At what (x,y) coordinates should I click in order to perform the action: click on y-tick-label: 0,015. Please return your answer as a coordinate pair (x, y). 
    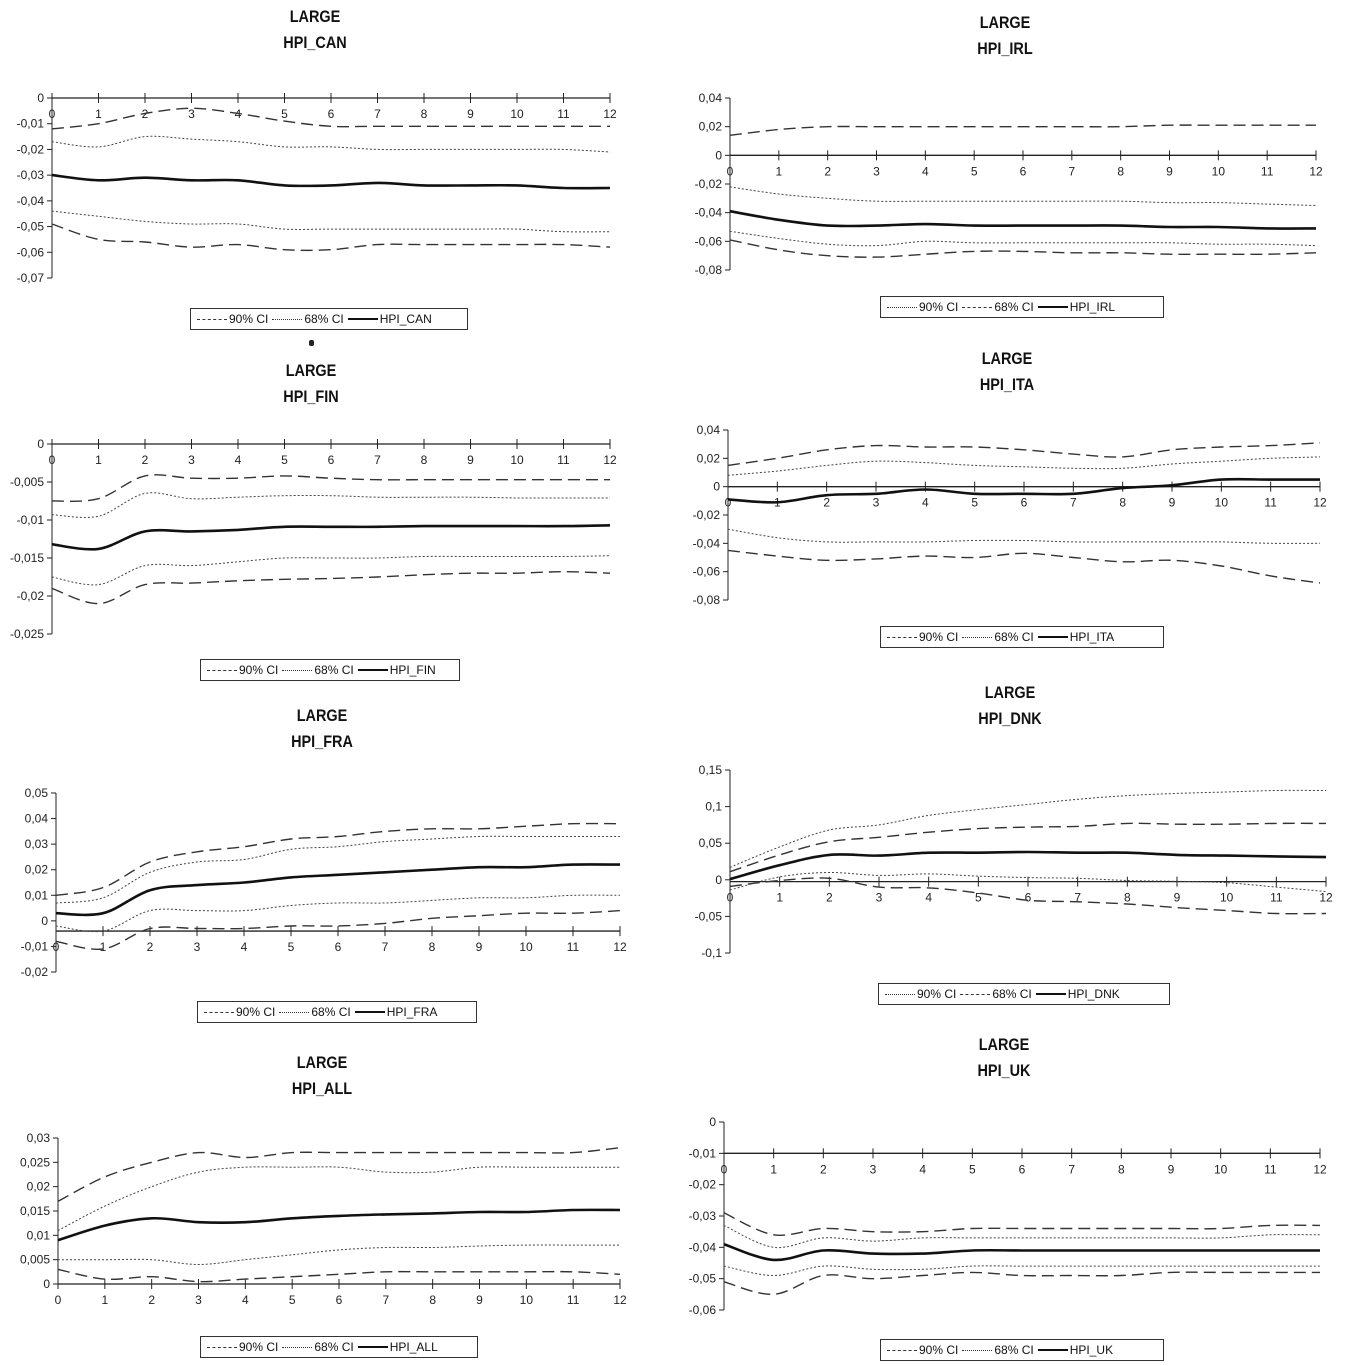
    Looking at the image, I should click on (35, 1211).